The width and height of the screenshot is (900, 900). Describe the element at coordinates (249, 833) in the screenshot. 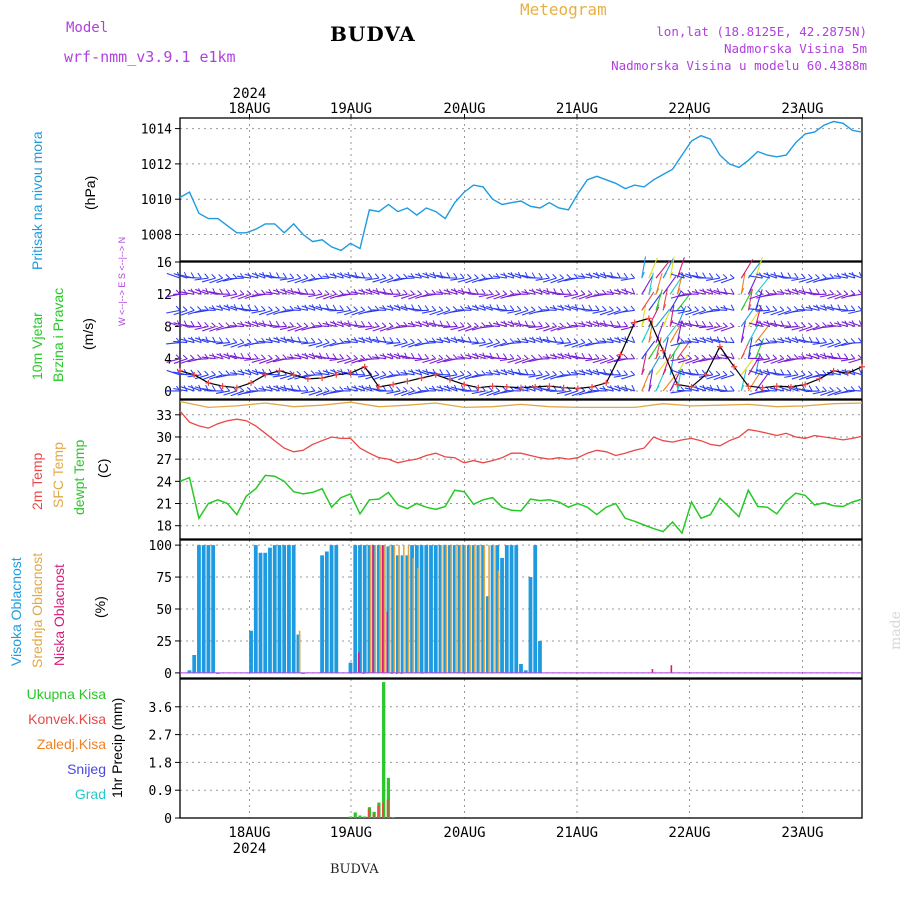

I see `bottom-date-label: 18AUG` at that location.